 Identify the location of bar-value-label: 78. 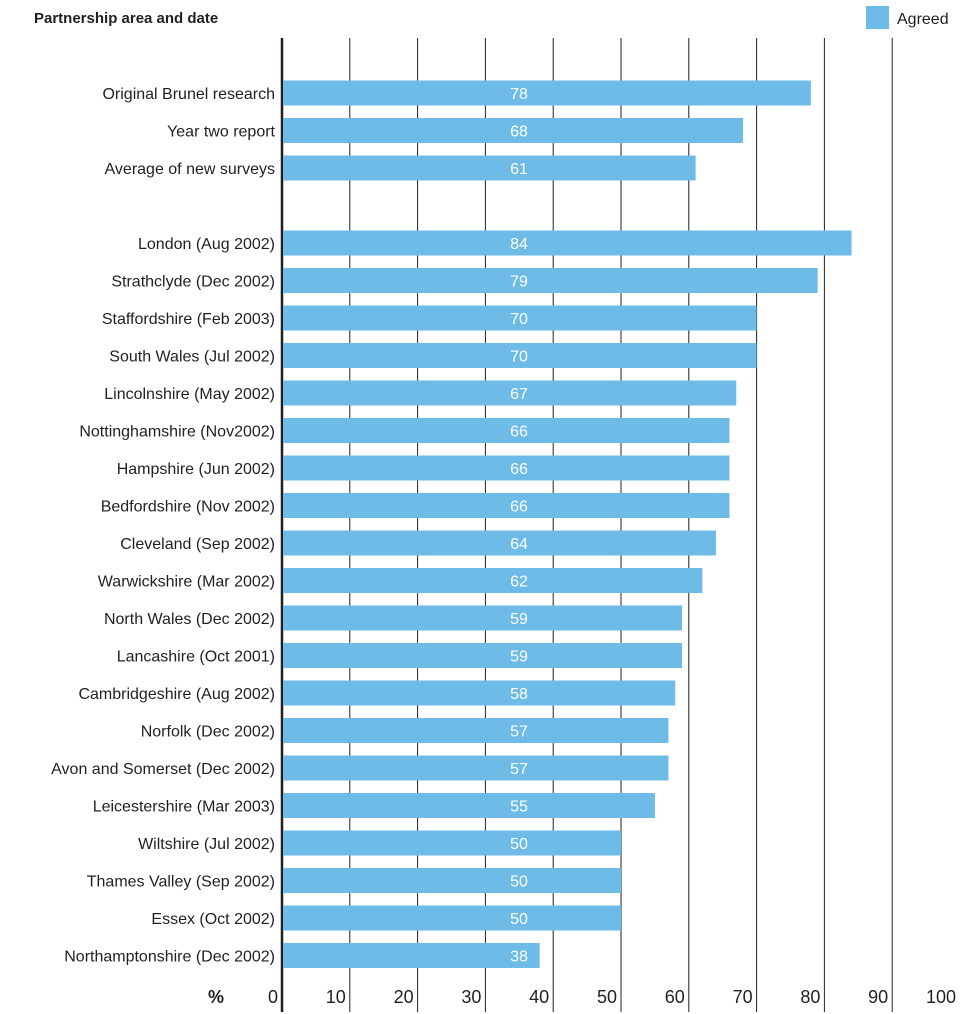
(519, 94).